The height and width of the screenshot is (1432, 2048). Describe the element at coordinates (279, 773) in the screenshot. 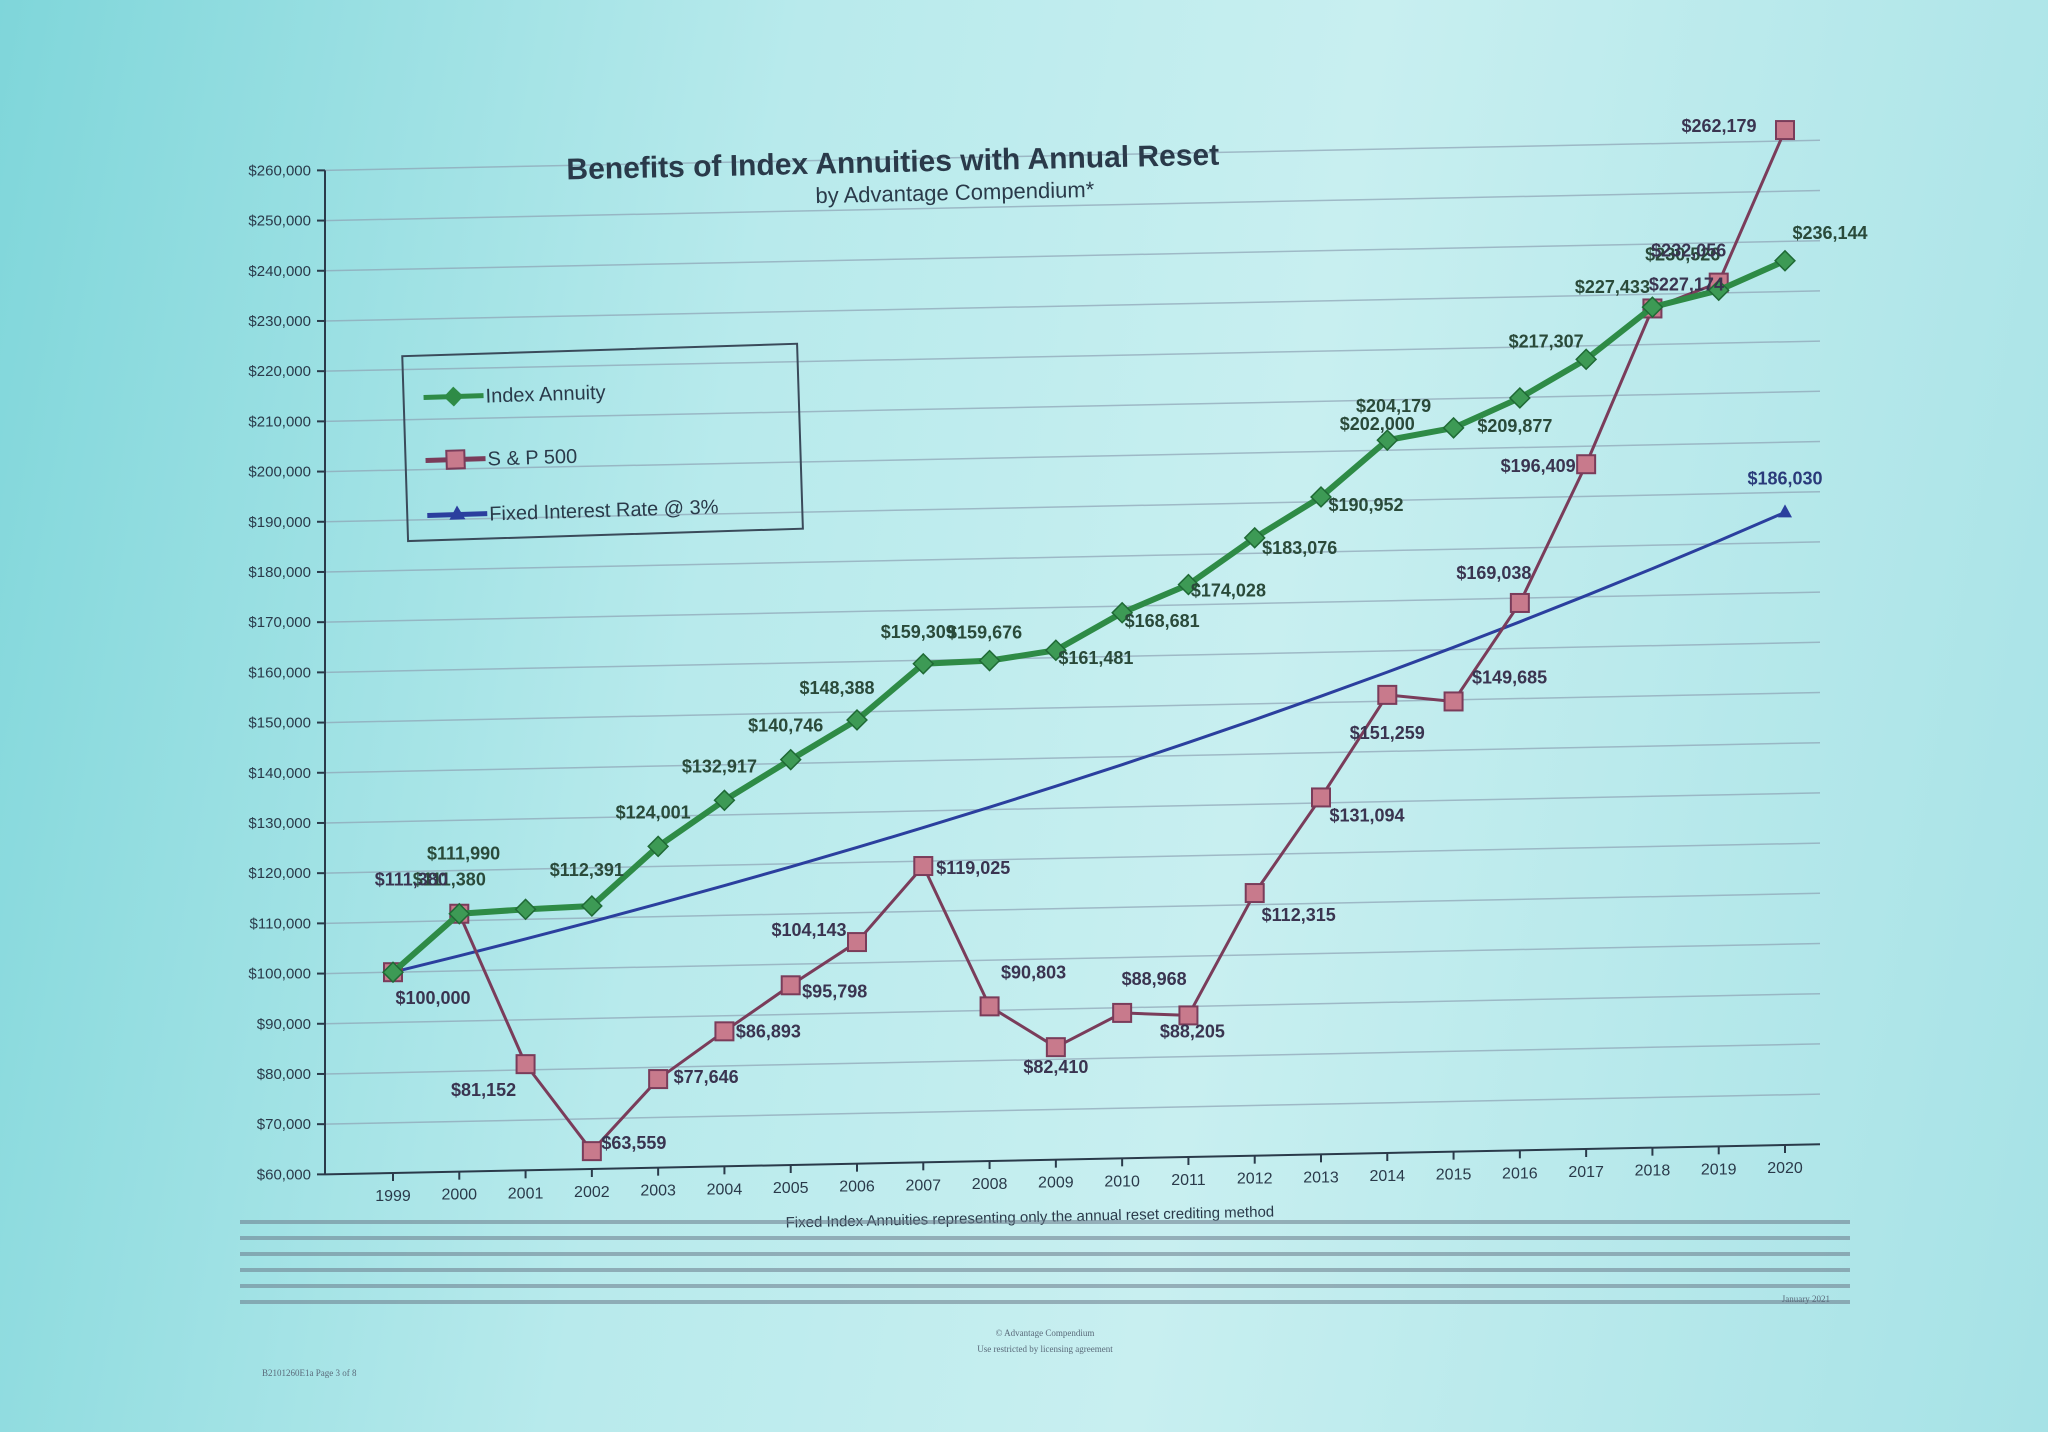

I see `y-tick-label: $140,000` at that location.